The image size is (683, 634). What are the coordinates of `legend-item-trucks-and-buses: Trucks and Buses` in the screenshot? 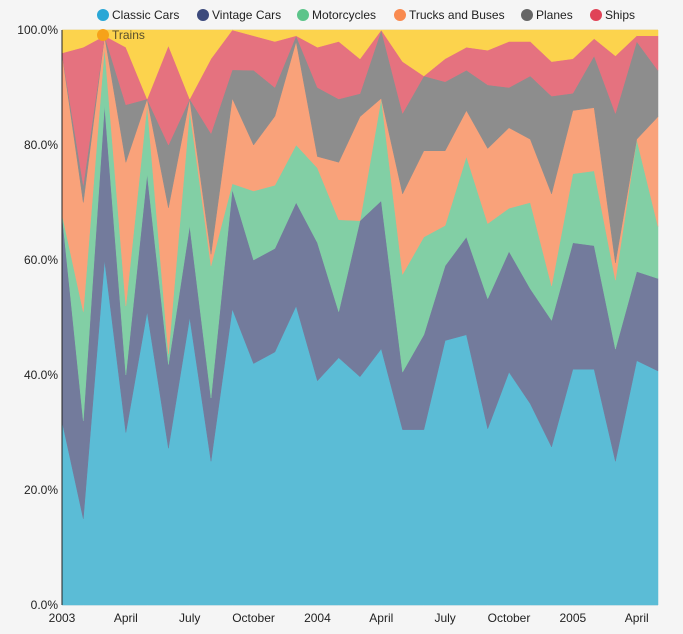 It's located at (449, 15).